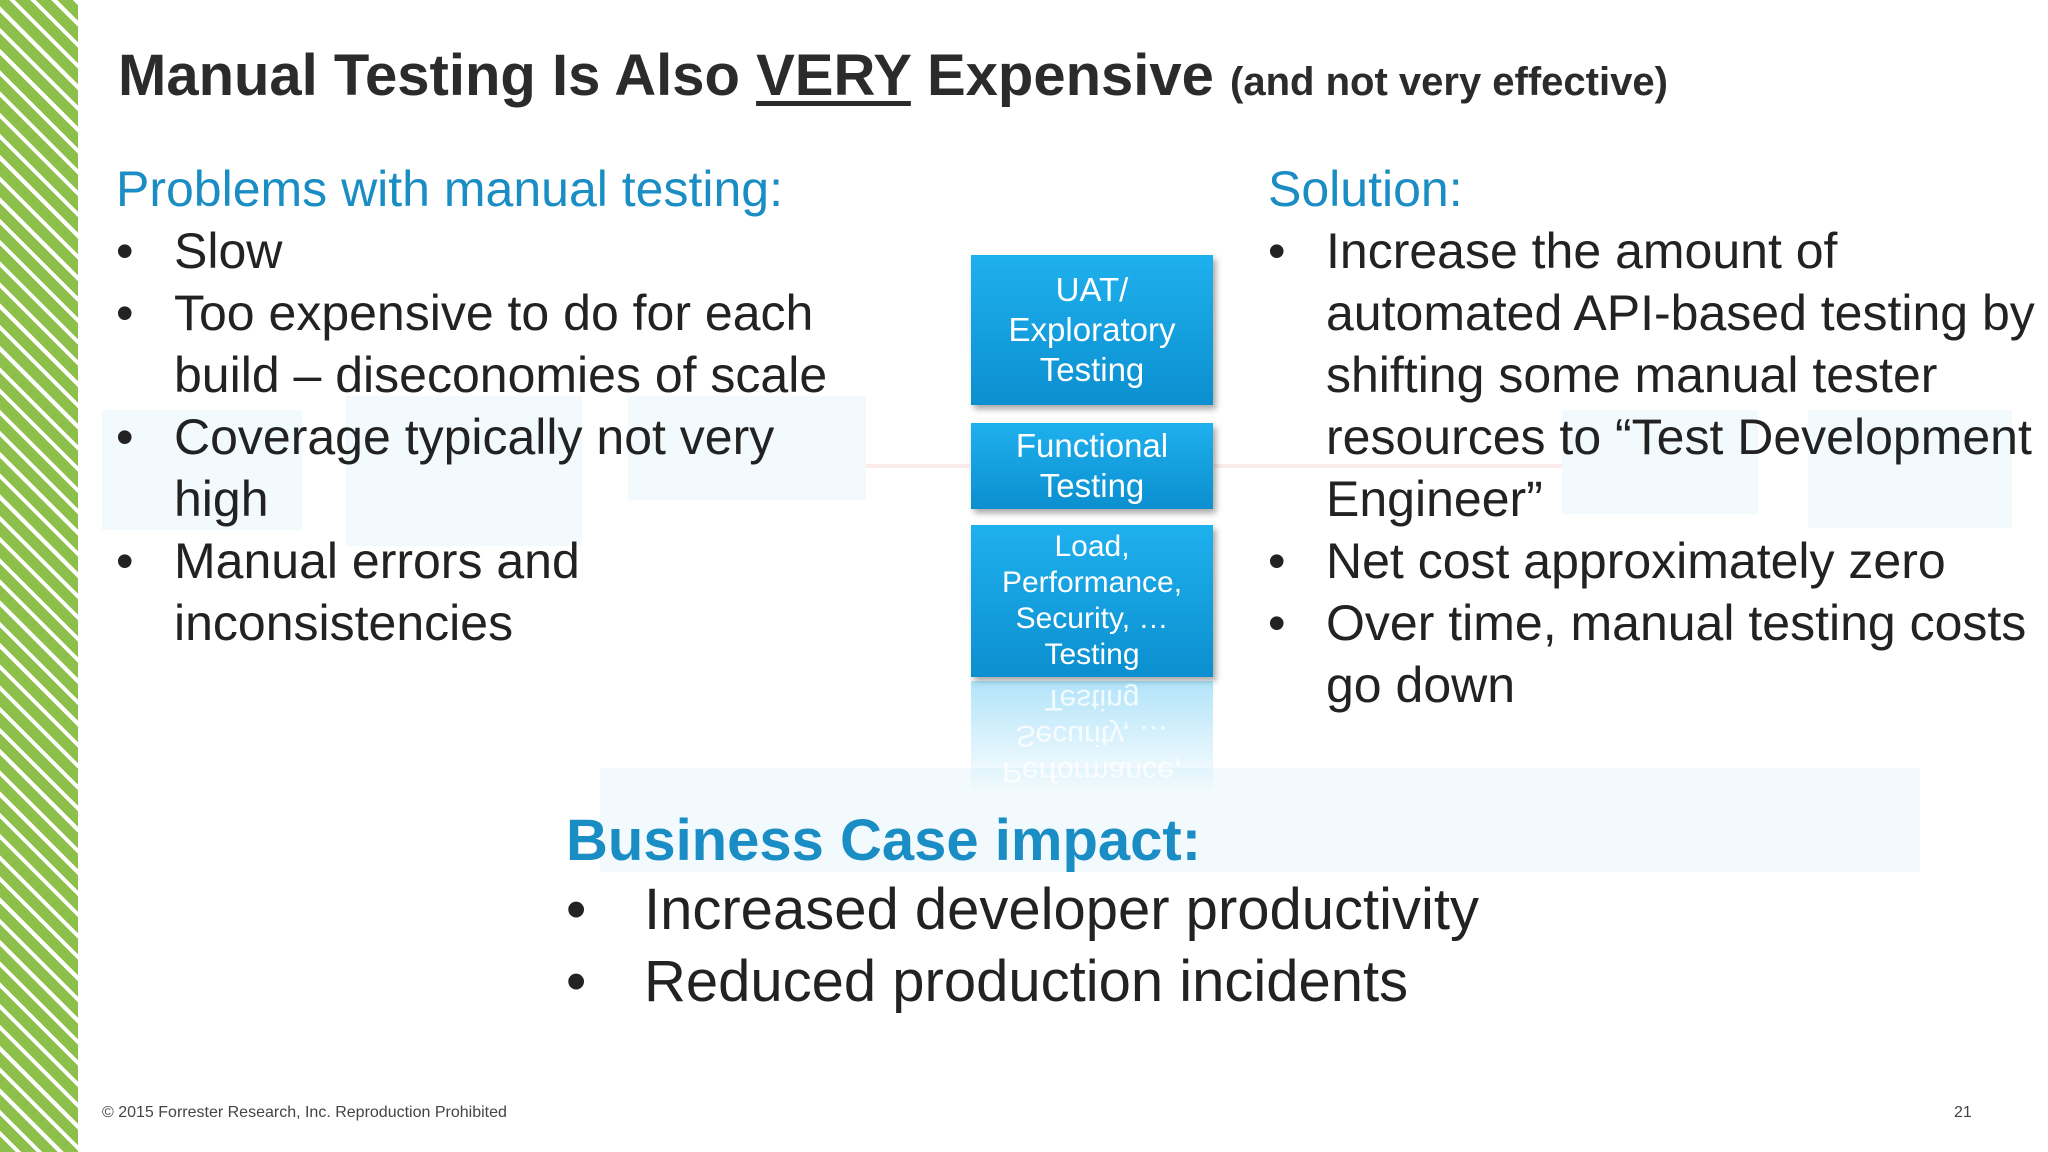 Image resolution: width=2048 pixels, height=1152 pixels. I want to click on decorative-stripe, so click(39, 576).